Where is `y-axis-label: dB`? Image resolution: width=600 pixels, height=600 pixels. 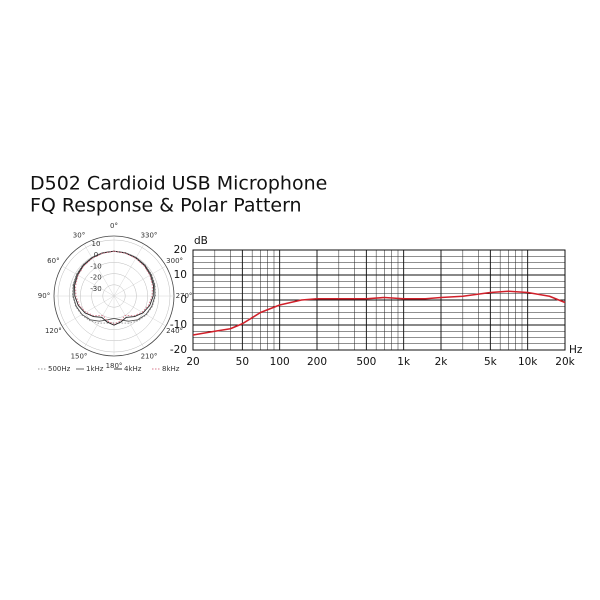
y-axis-label: dB is located at coordinates (201, 241).